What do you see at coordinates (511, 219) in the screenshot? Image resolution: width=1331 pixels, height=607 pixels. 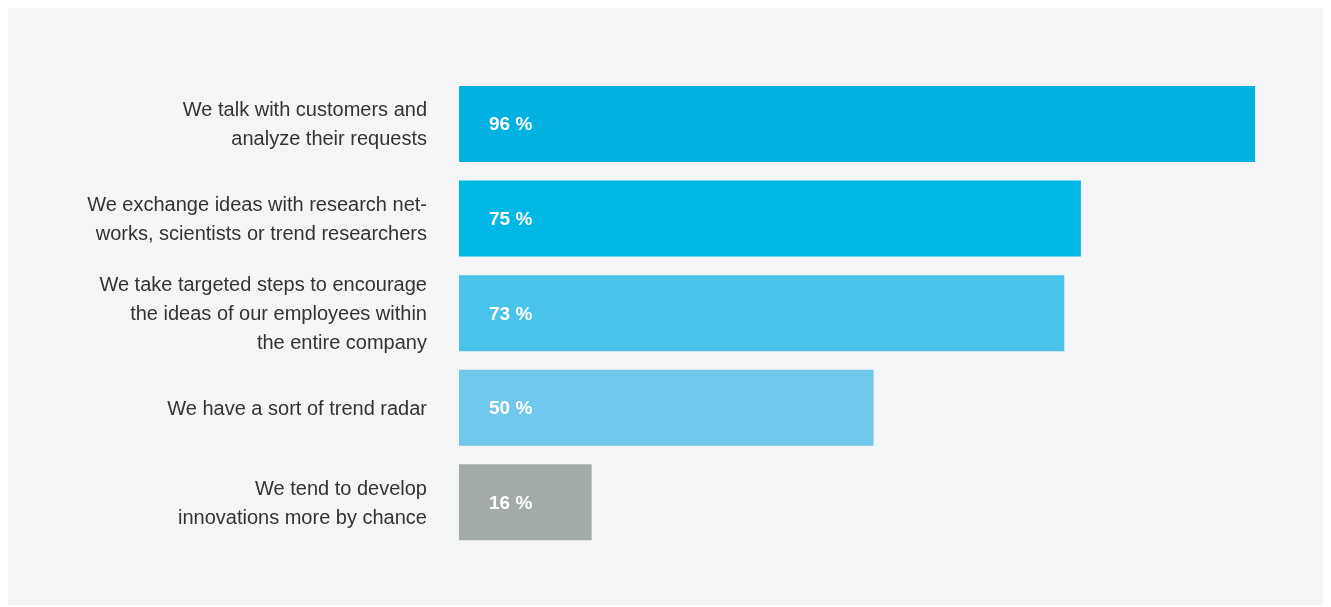 I see `data-label: 75 %` at bounding box center [511, 219].